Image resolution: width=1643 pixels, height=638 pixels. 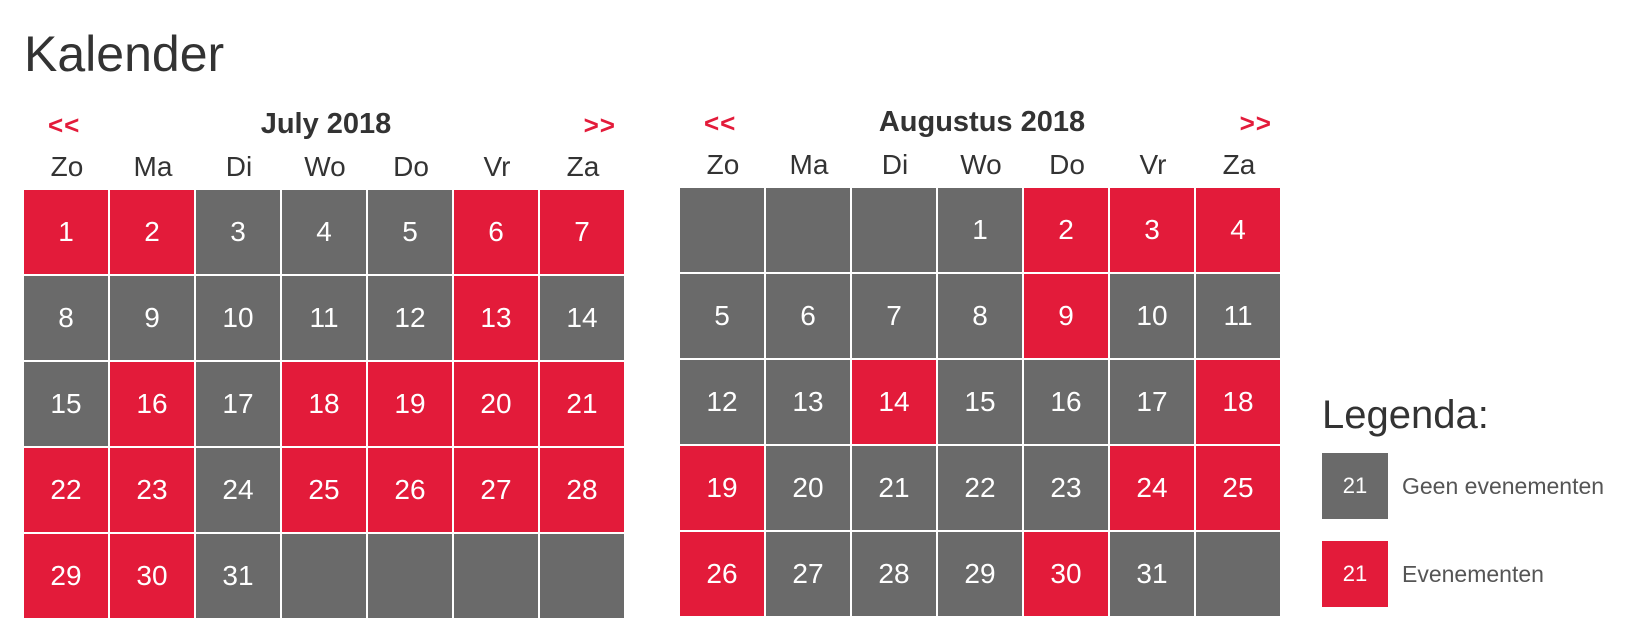 What do you see at coordinates (124, 54) in the screenshot?
I see `page-title: Kalender` at bounding box center [124, 54].